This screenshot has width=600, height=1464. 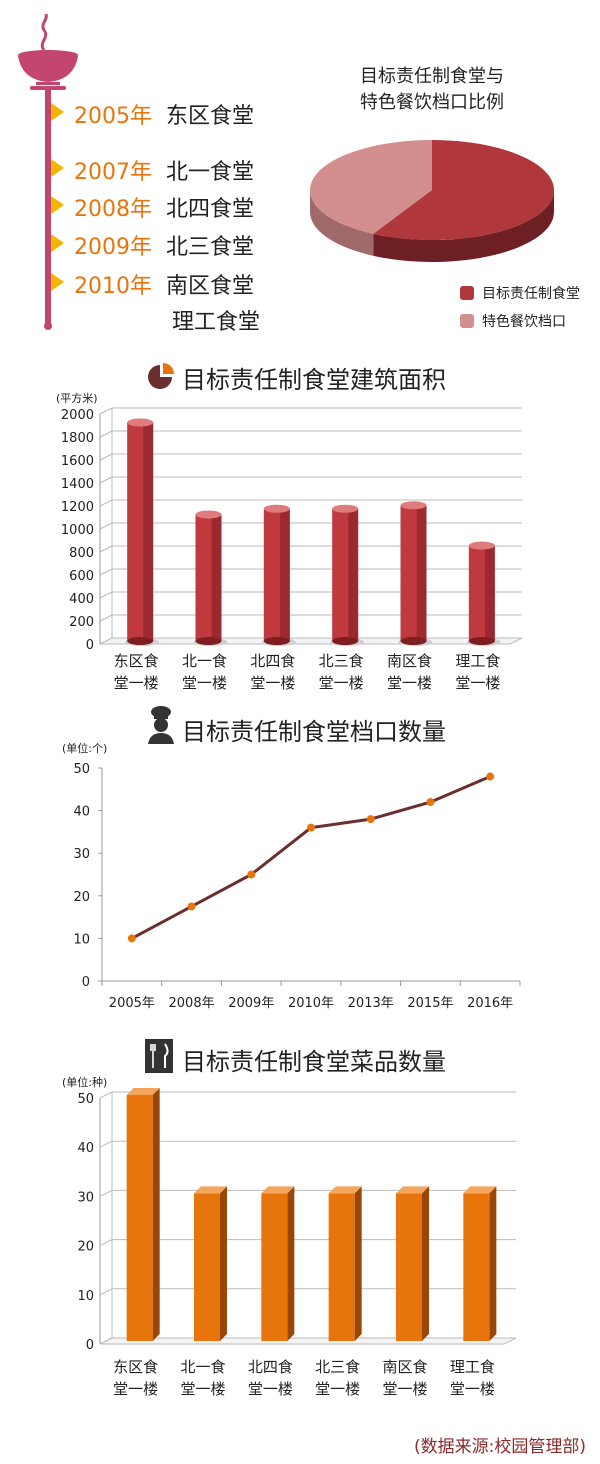 I want to click on y-tick-label: 1800, so click(x=77, y=438).